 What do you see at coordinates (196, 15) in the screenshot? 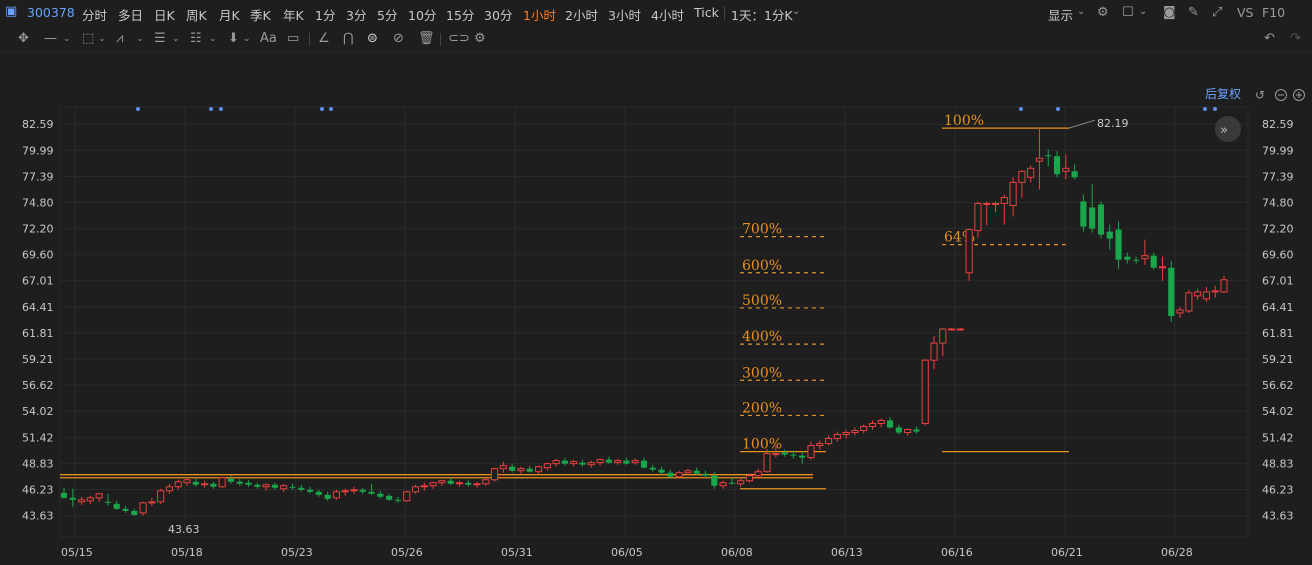
I see `period-tab: 周K` at bounding box center [196, 15].